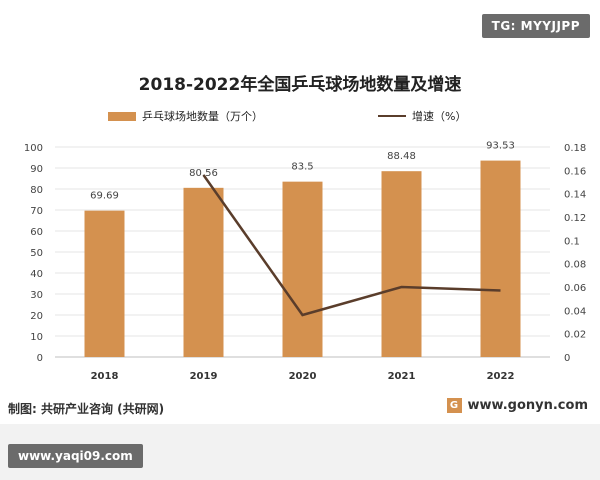 Image resolution: width=600 pixels, height=480 pixels. I want to click on y-tick-label-right: 0.14, so click(575, 195).